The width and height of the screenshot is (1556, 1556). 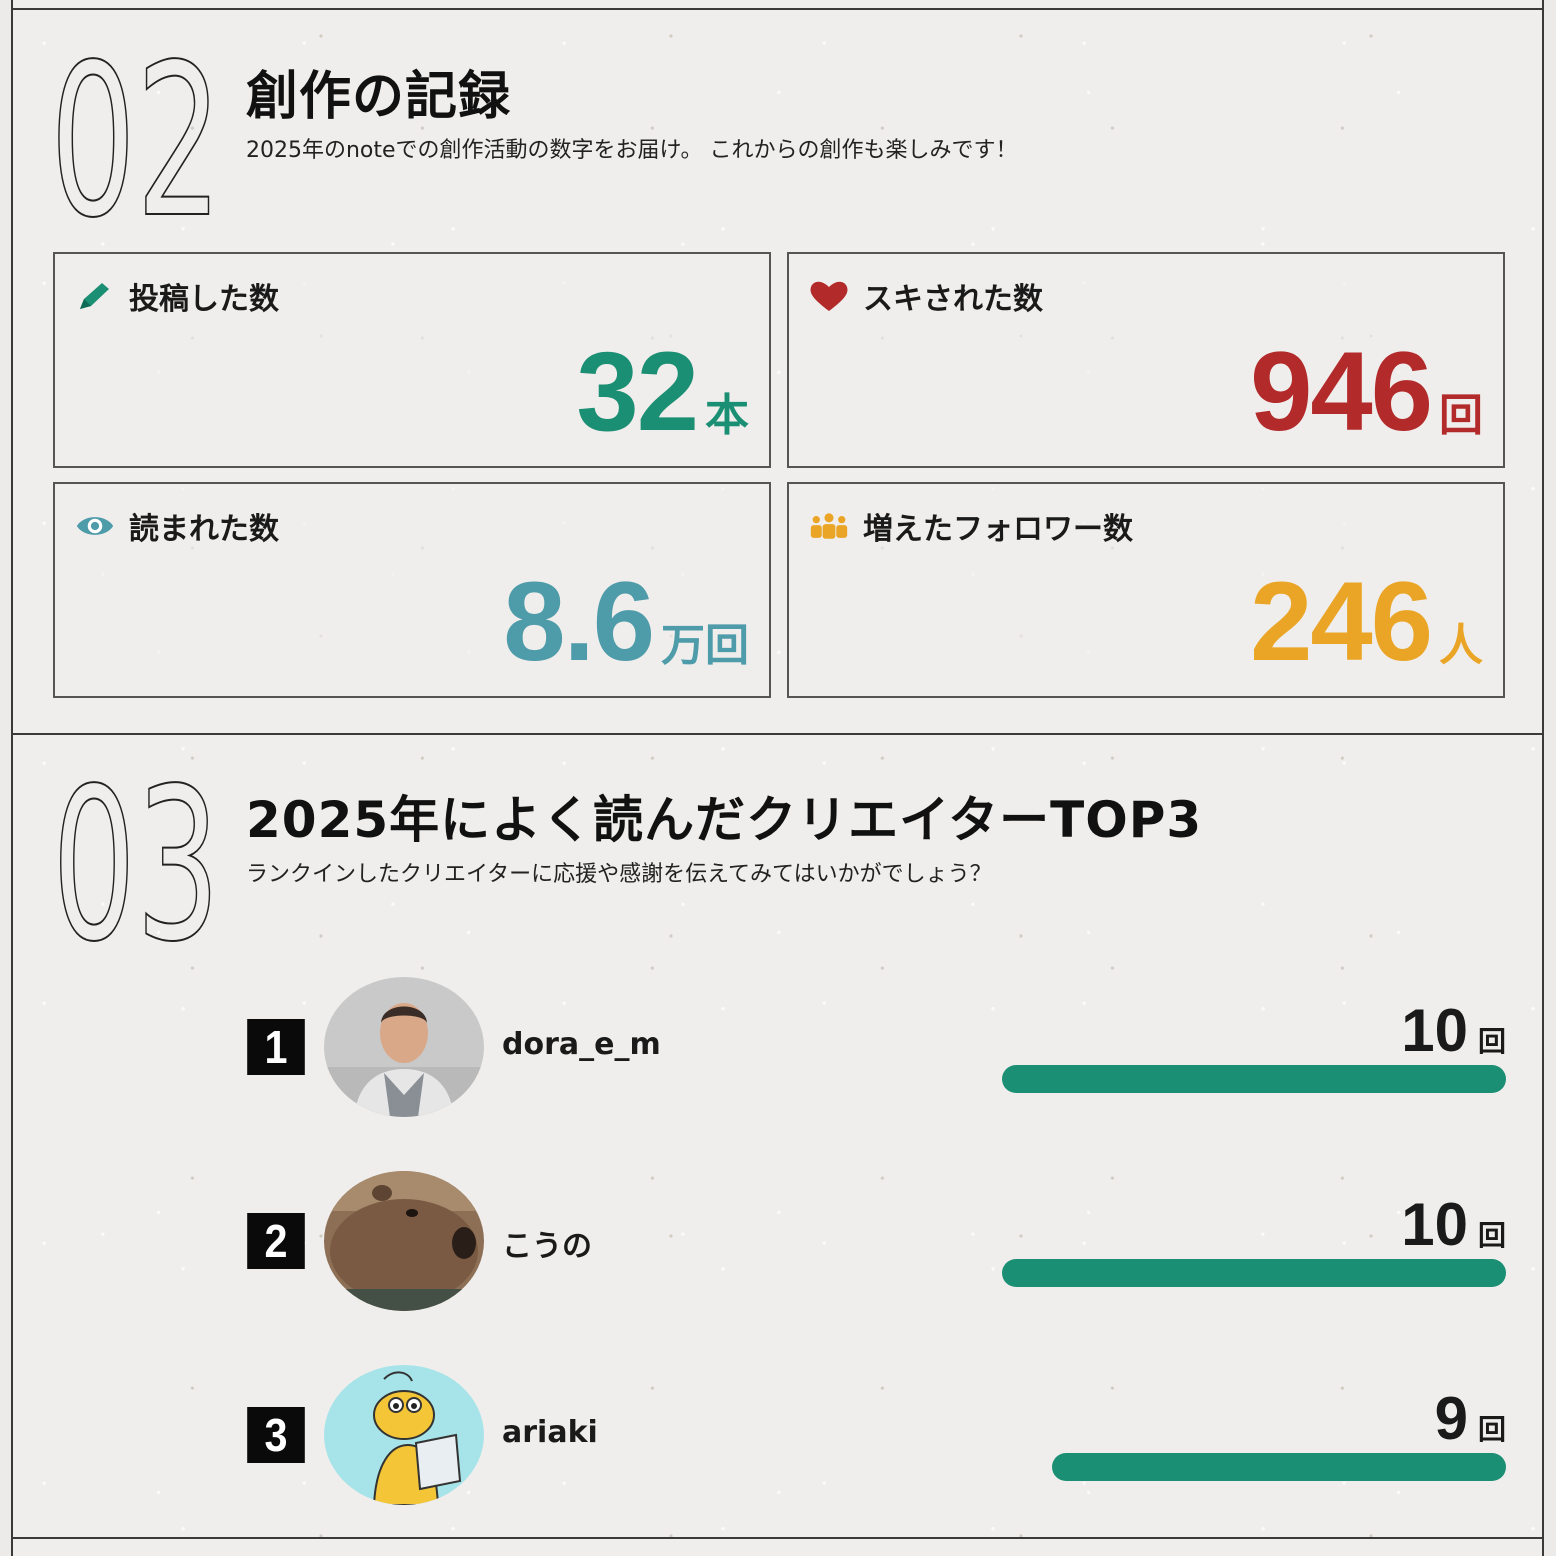 I want to click on stat-label: スキされた数, so click(x=953, y=299).